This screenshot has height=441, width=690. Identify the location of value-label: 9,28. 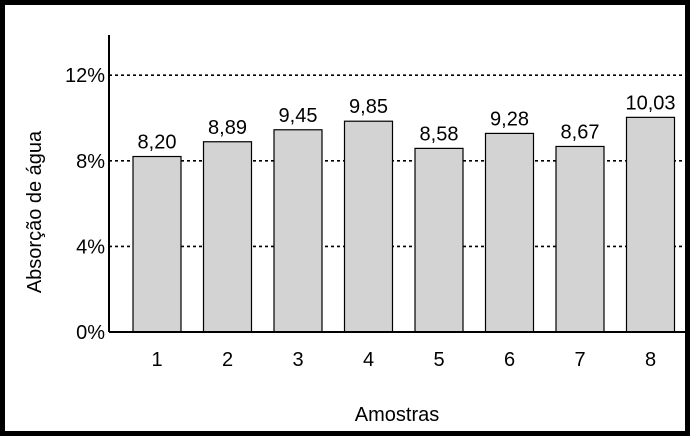
(509, 119).